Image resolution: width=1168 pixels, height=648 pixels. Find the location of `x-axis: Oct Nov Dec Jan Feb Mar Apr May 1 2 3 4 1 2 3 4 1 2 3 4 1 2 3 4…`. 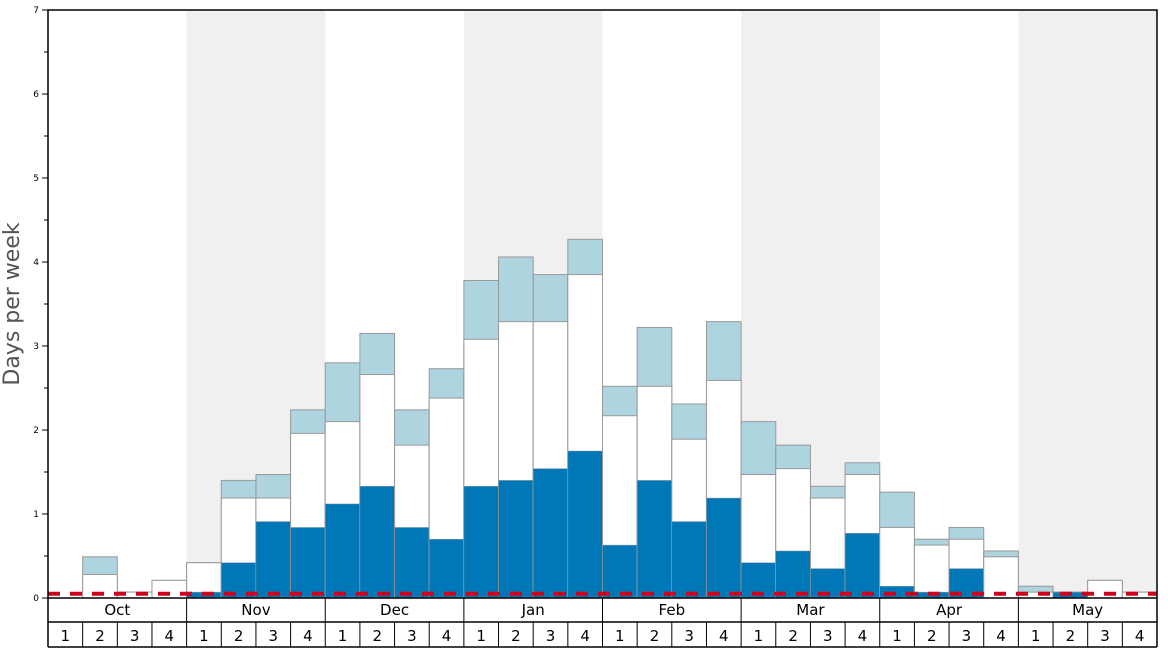

x-axis: Oct Nov Dec Jan Feb Mar Apr May 1 2 3 4 1 2 3 4 1 2 3 4 1 2 3 4… is located at coordinates (602, 623).